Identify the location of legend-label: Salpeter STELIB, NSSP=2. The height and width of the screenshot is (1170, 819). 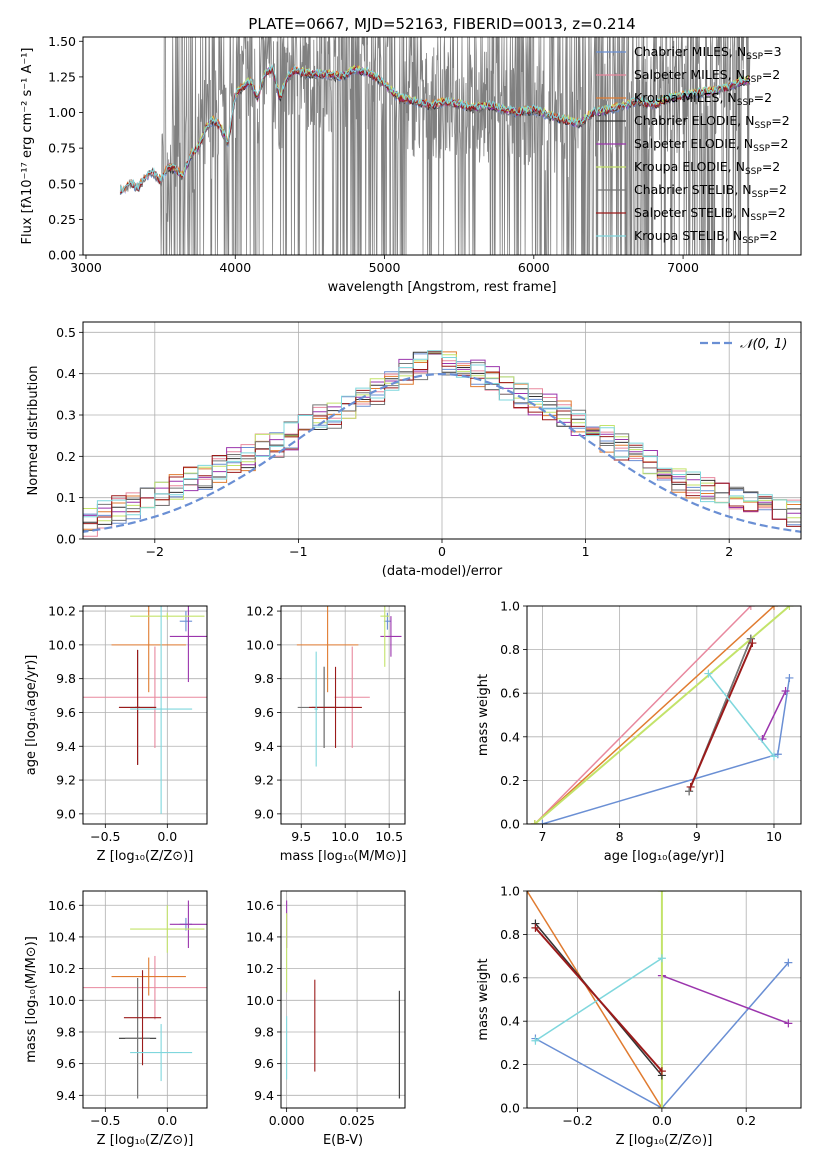
(710, 214).